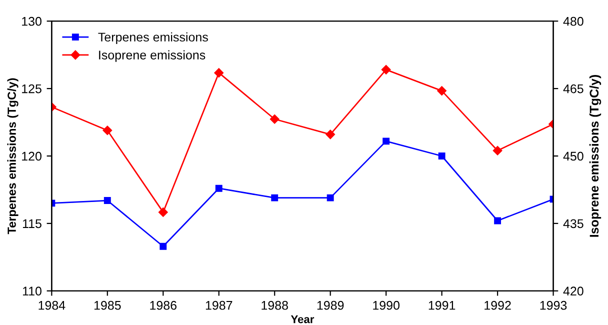 The image size is (608, 325). I want to click on x-tick-label: 1988, so click(275, 305).